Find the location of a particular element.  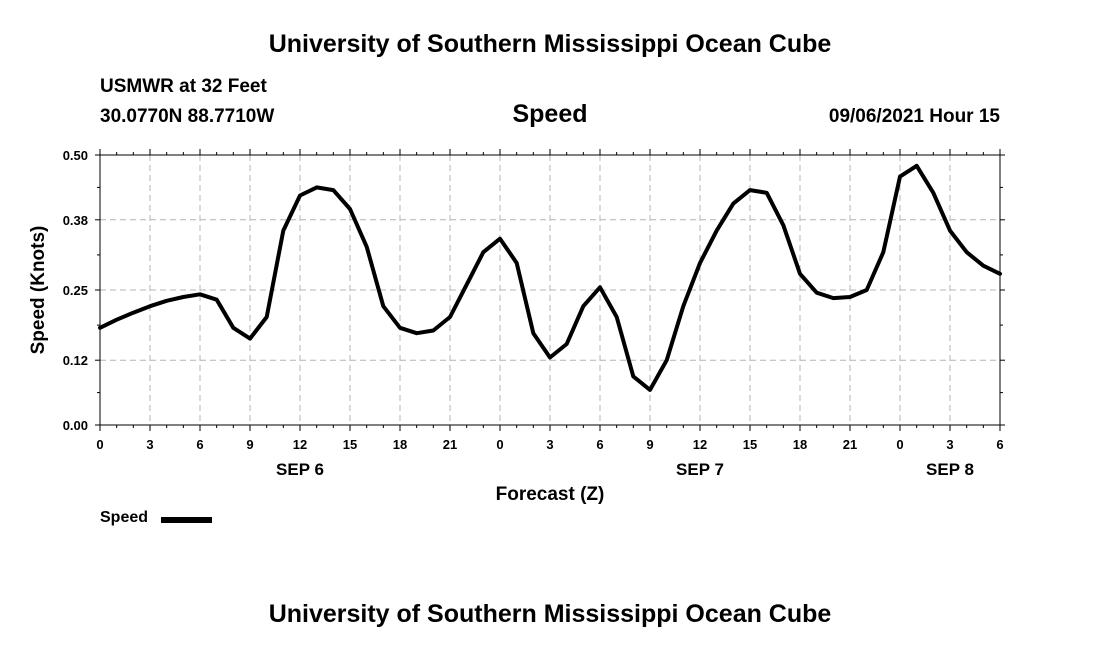

legend-label: Speed is located at coordinates (124, 517).